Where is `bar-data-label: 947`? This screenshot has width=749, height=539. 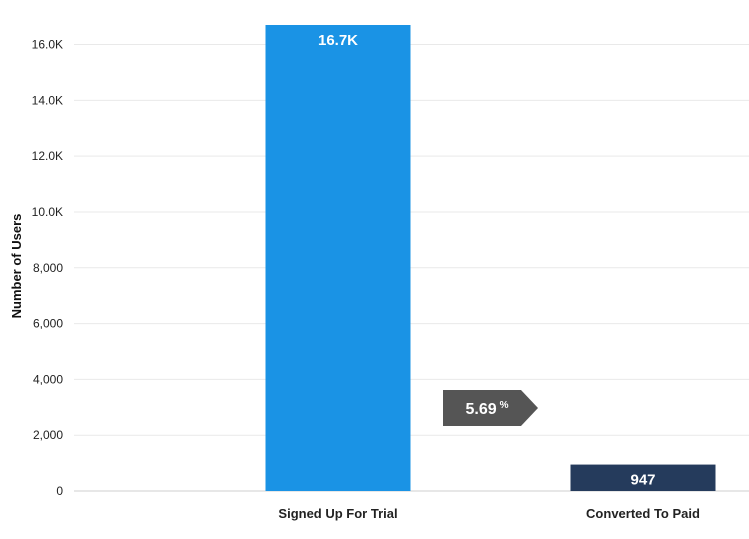 bar-data-label: 947 is located at coordinates (642, 480).